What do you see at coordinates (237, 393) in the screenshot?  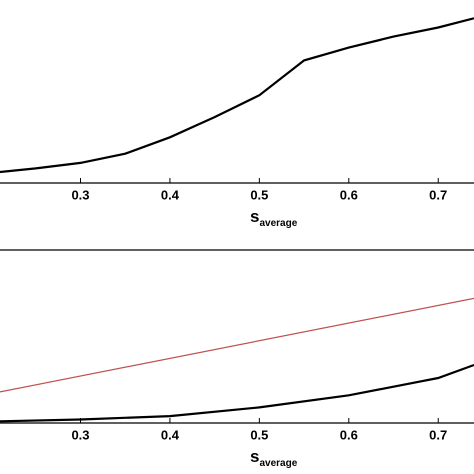 I see `data-line` at bounding box center [237, 393].